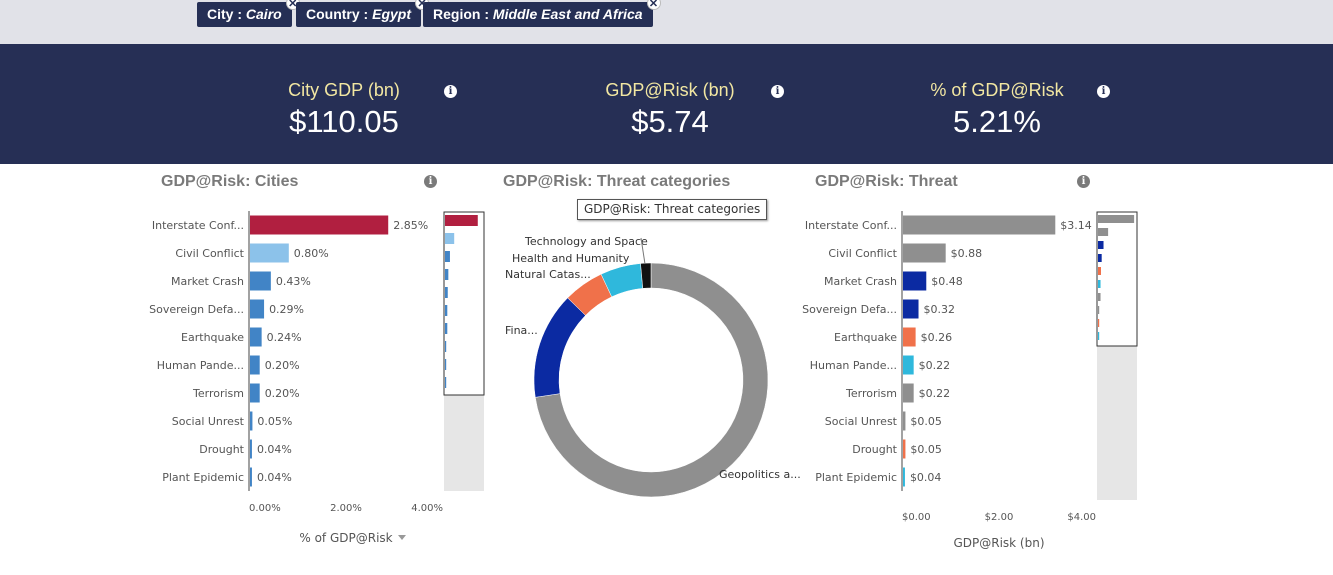 This screenshot has height=575, width=1333. What do you see at coordinates (333, 14) in the screenshot?
I see `filter-key: Country` at bounding box center [333, 14].